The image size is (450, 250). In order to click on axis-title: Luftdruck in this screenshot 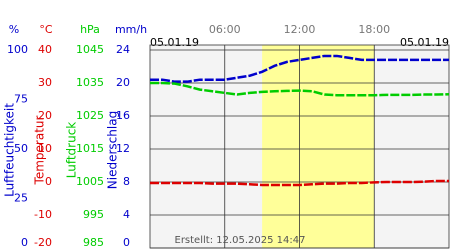, I will do `click(72, 150)`.